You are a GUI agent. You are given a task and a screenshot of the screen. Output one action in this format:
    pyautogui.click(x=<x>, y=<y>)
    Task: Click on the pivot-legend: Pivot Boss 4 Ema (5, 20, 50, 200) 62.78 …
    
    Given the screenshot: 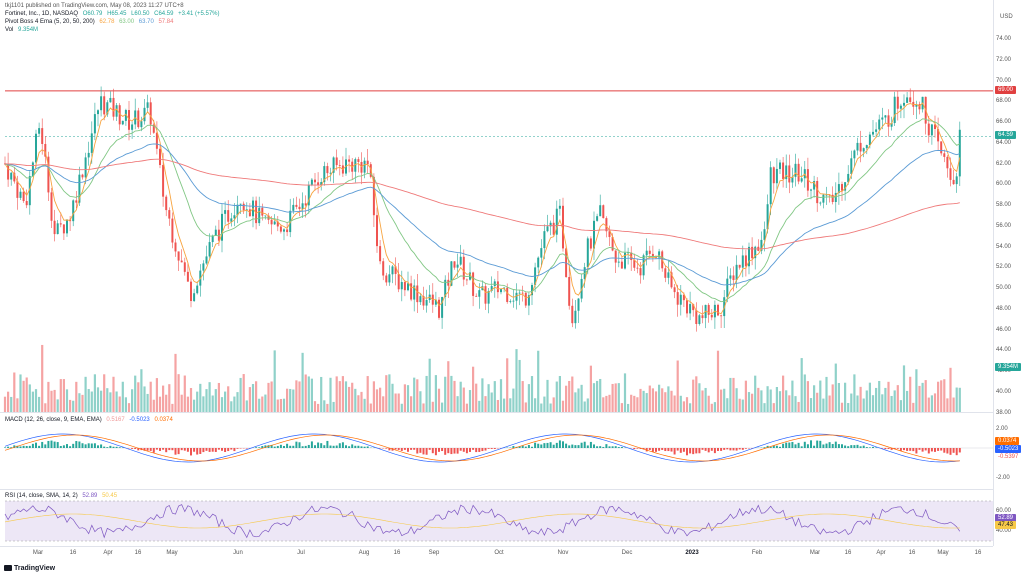 What is the action you would take?
    pyautogui.click(x=90, y=22)
    